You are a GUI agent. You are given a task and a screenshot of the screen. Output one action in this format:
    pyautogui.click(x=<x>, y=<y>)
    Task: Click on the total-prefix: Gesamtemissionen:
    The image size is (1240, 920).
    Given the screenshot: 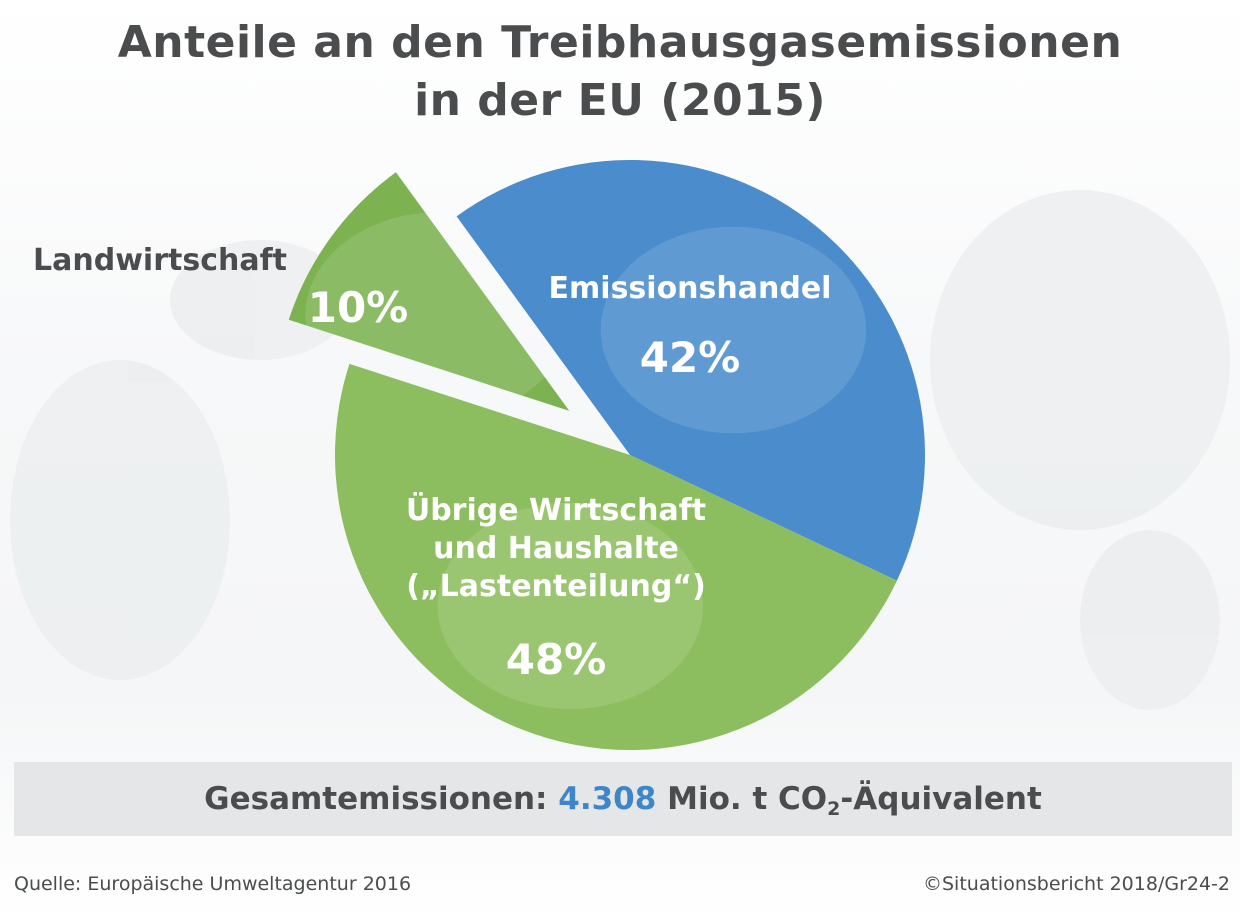 What is the action you would take?
    pyautogui.click(x=381, y=799)
    